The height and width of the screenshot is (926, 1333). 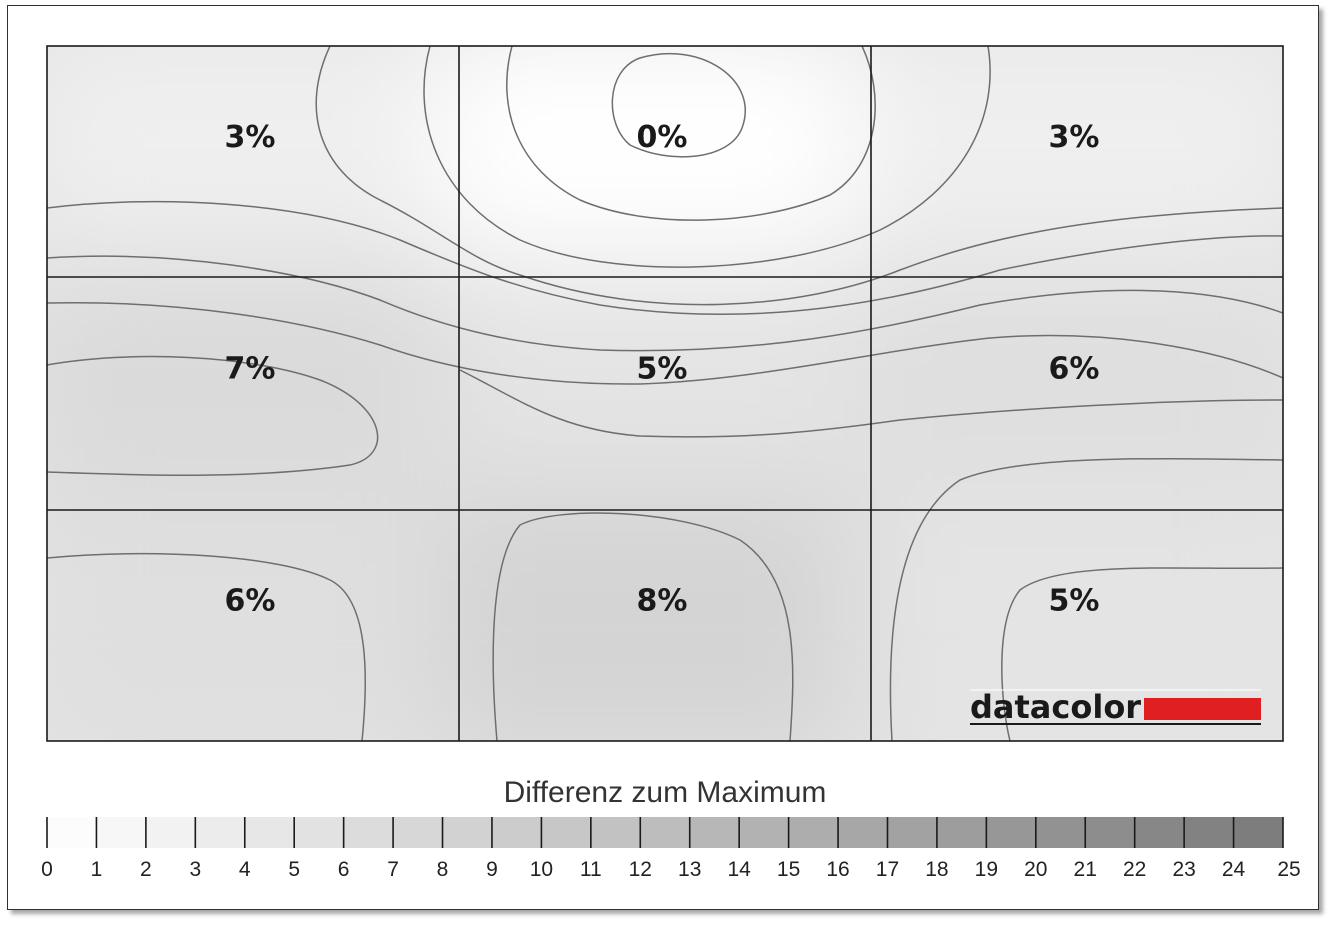 What do you see at coordinates (97, 869) in the screenshot?
I see `scale-tick-label: 1` at bounding box center [97, 869].